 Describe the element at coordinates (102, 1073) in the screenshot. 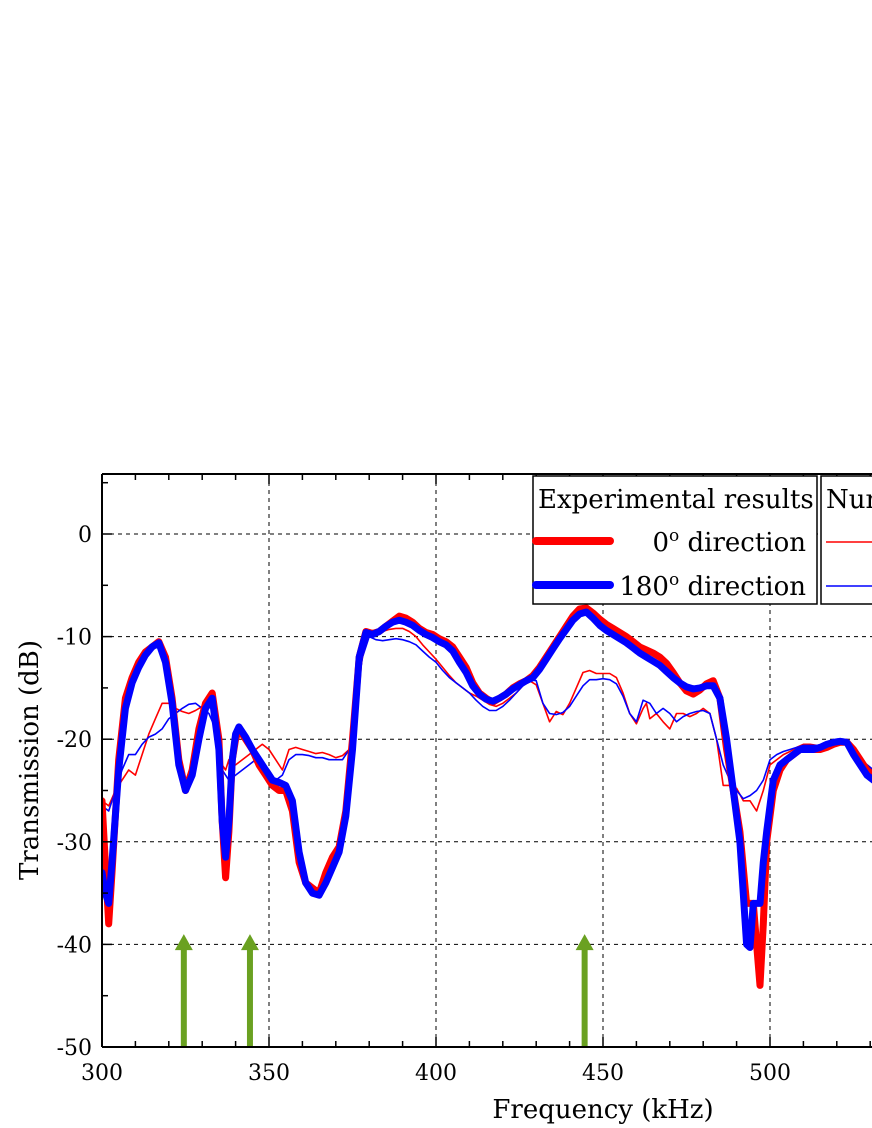

I see `x-tick-label: 300` at that location.